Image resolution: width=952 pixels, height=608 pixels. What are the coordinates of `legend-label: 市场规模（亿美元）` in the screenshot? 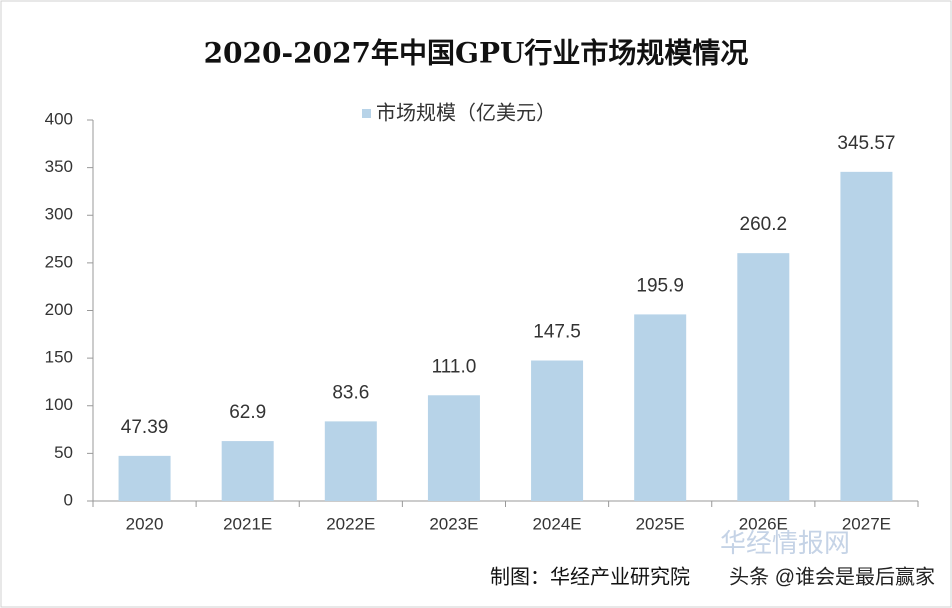 It's located at (466, 112).